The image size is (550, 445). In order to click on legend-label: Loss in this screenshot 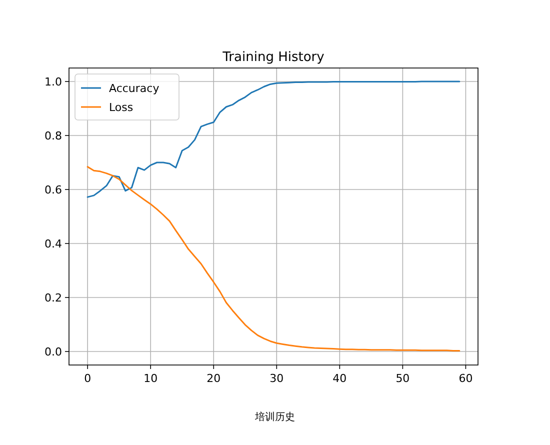, I will do `click(121, 107)`.